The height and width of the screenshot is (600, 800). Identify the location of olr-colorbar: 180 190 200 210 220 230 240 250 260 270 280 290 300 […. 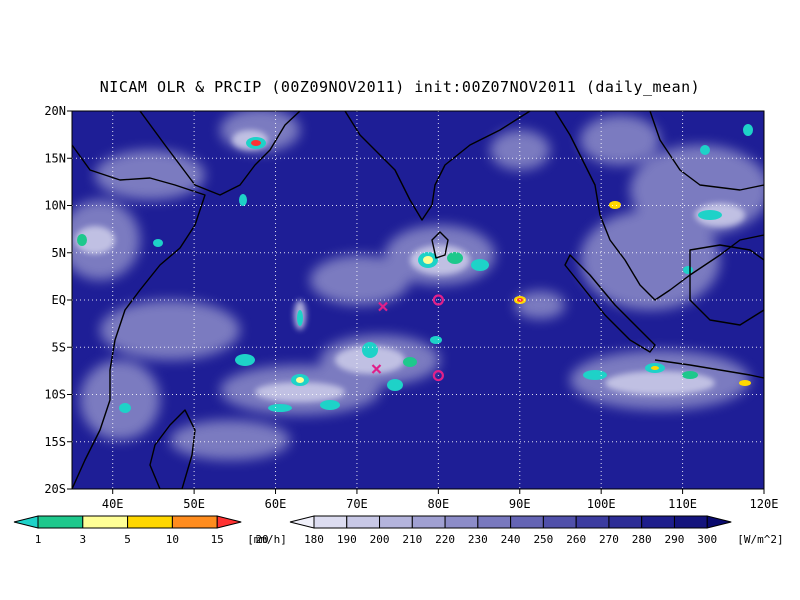
(536, 530).